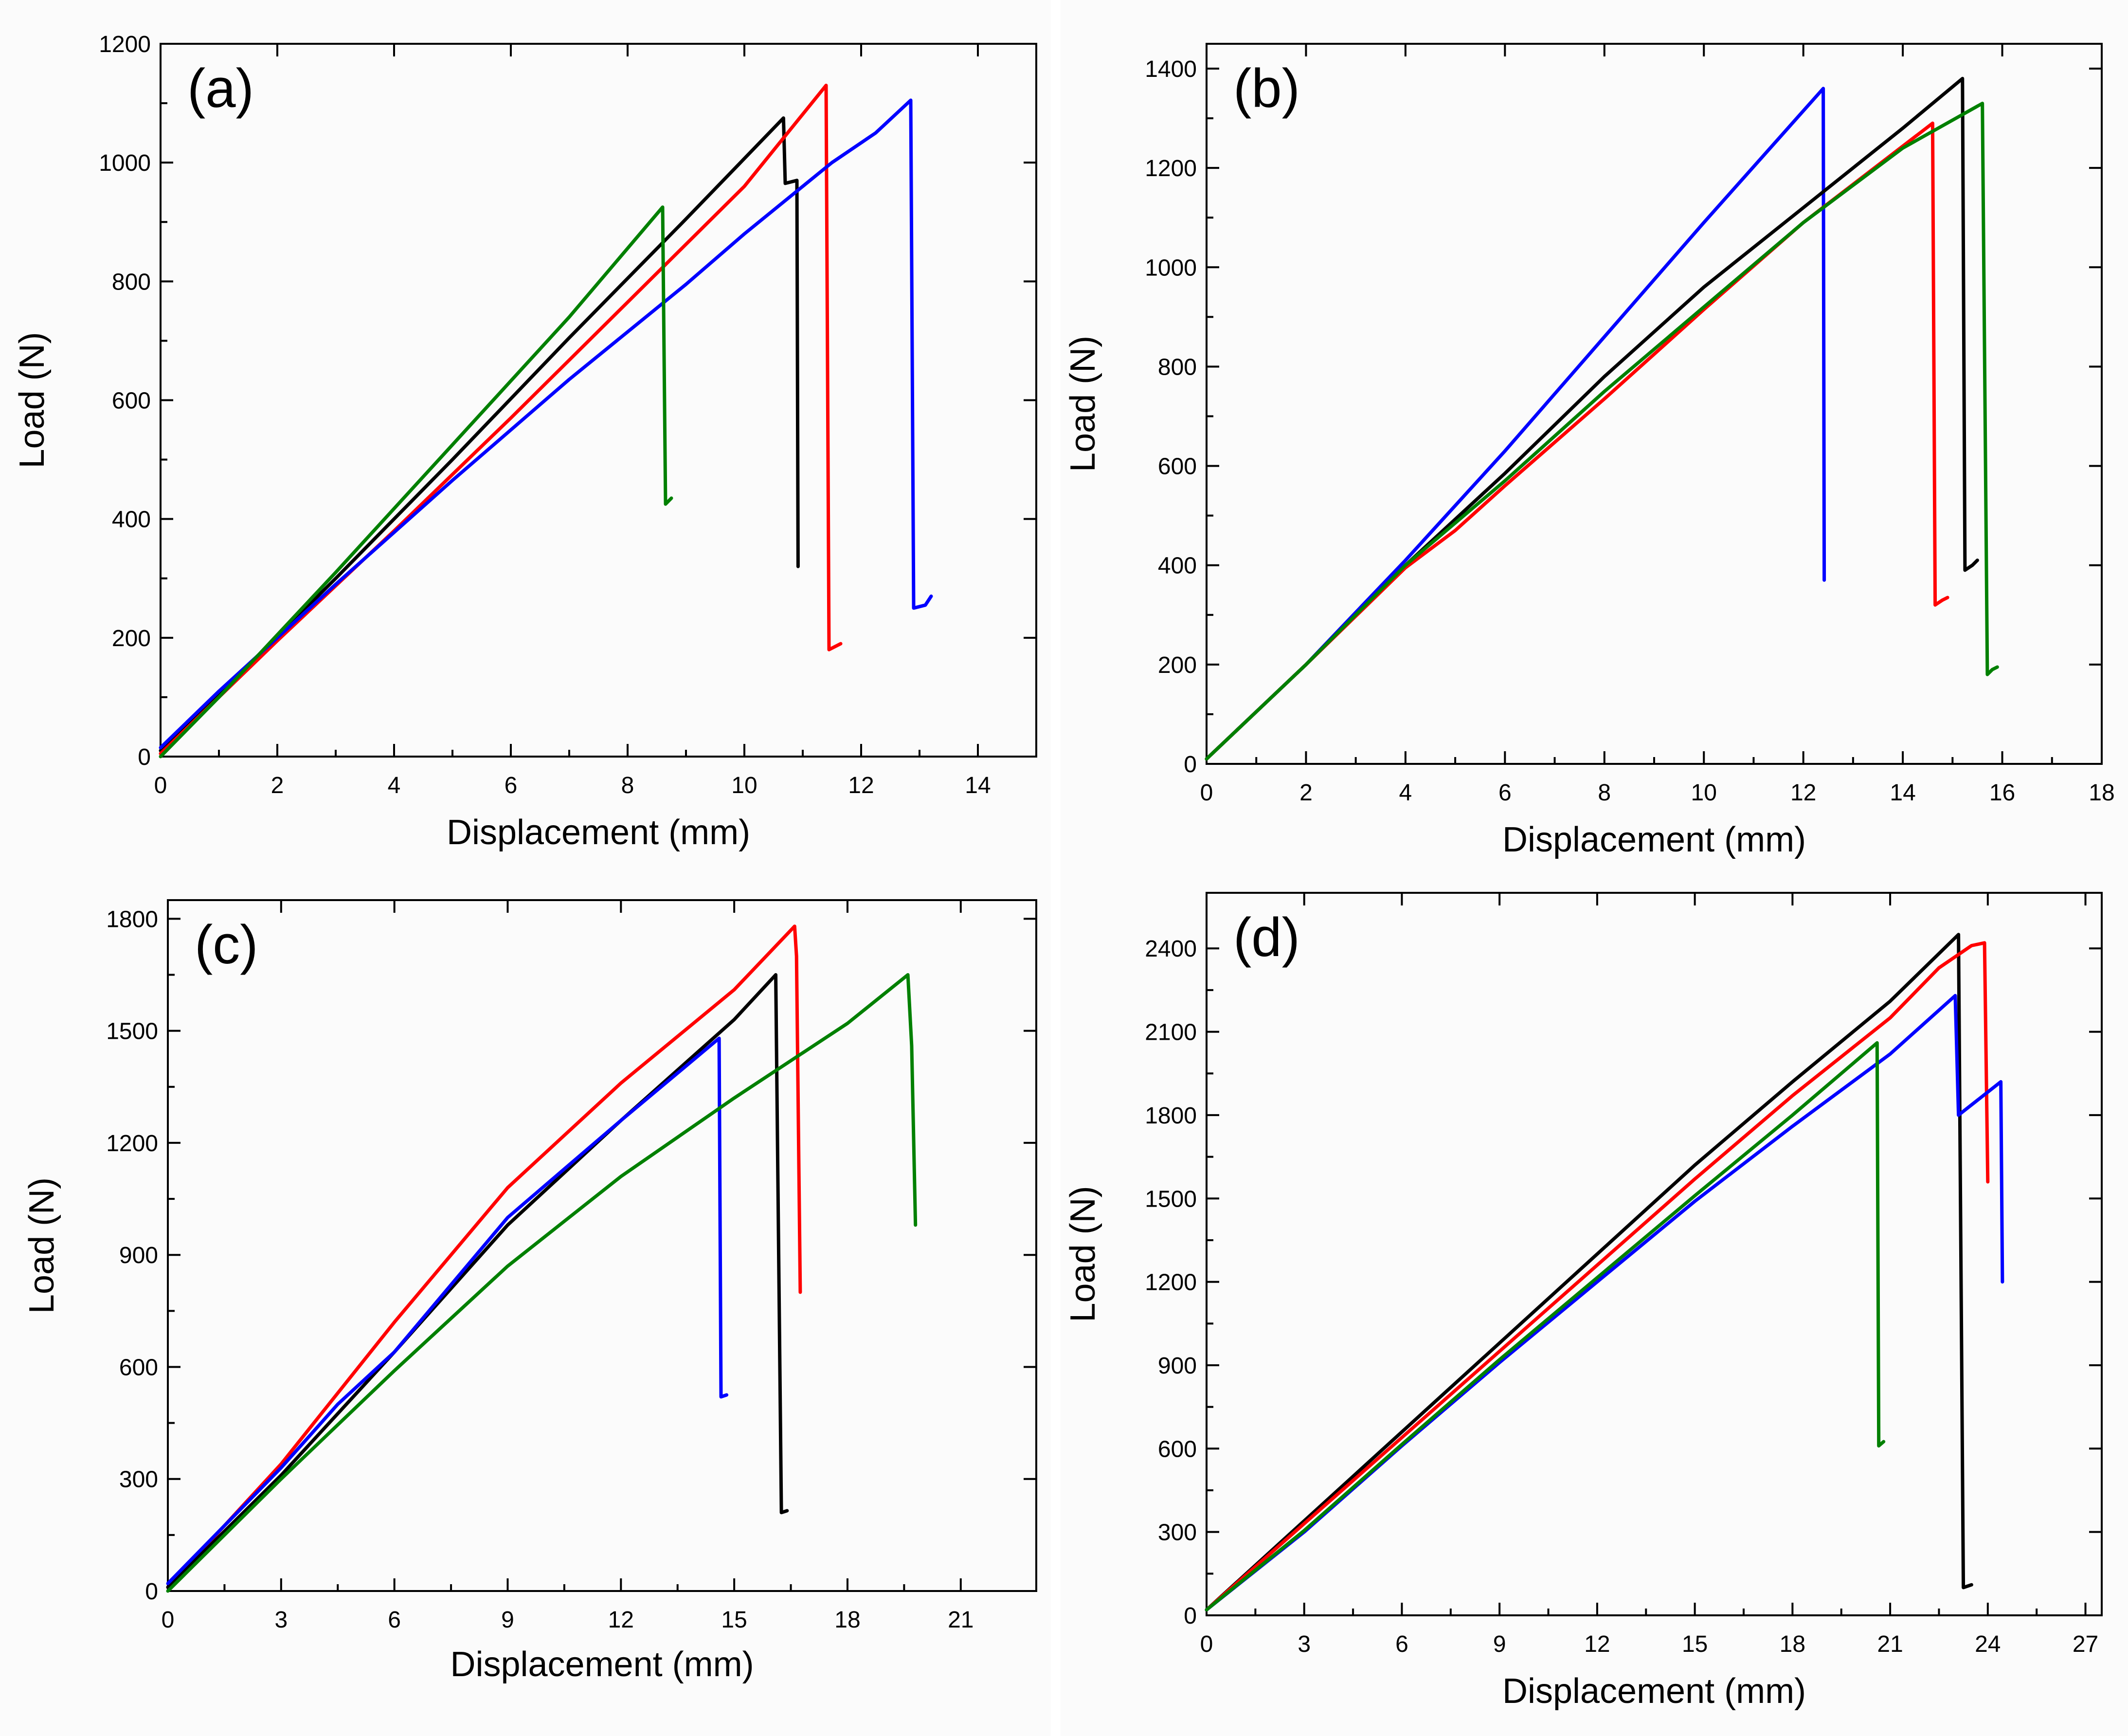  I want to click on y-tick-label: 2400, so click(1171, 949).